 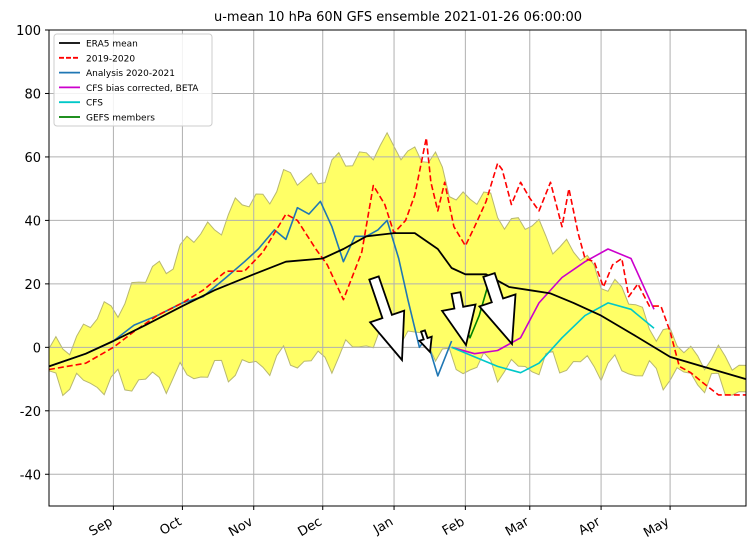 What do you see at coordinates (170, 526) in the screenshot?
I see `x-tick-label: Oct` at bounding box center [170, 526].